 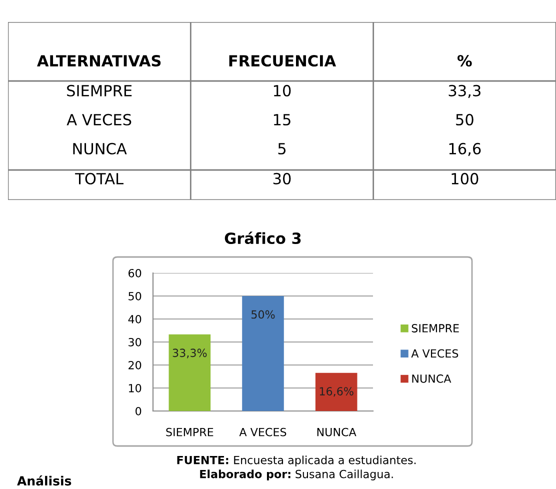 I want to click on category-label: SIEMPRE, so click(x=99, y=90).